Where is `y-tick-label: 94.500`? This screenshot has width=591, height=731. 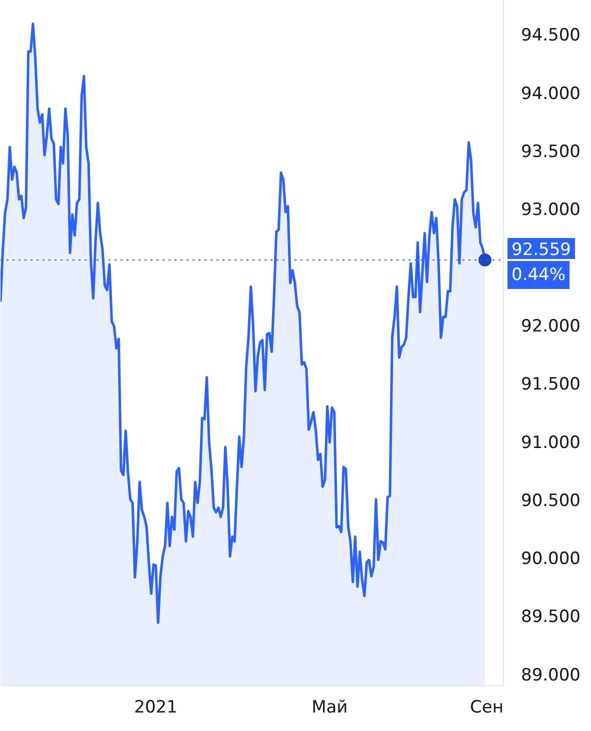
y-tick-label: 94.500 is located at coordinates (550, 36).